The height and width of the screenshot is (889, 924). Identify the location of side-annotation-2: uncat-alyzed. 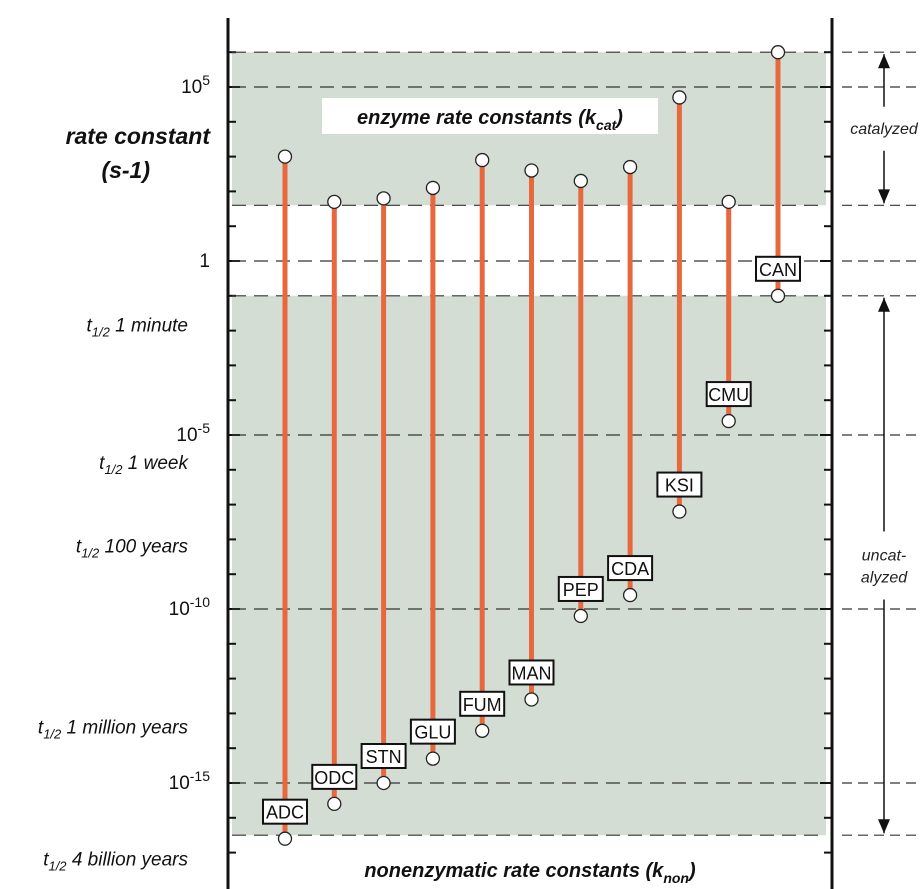
(884, 567).